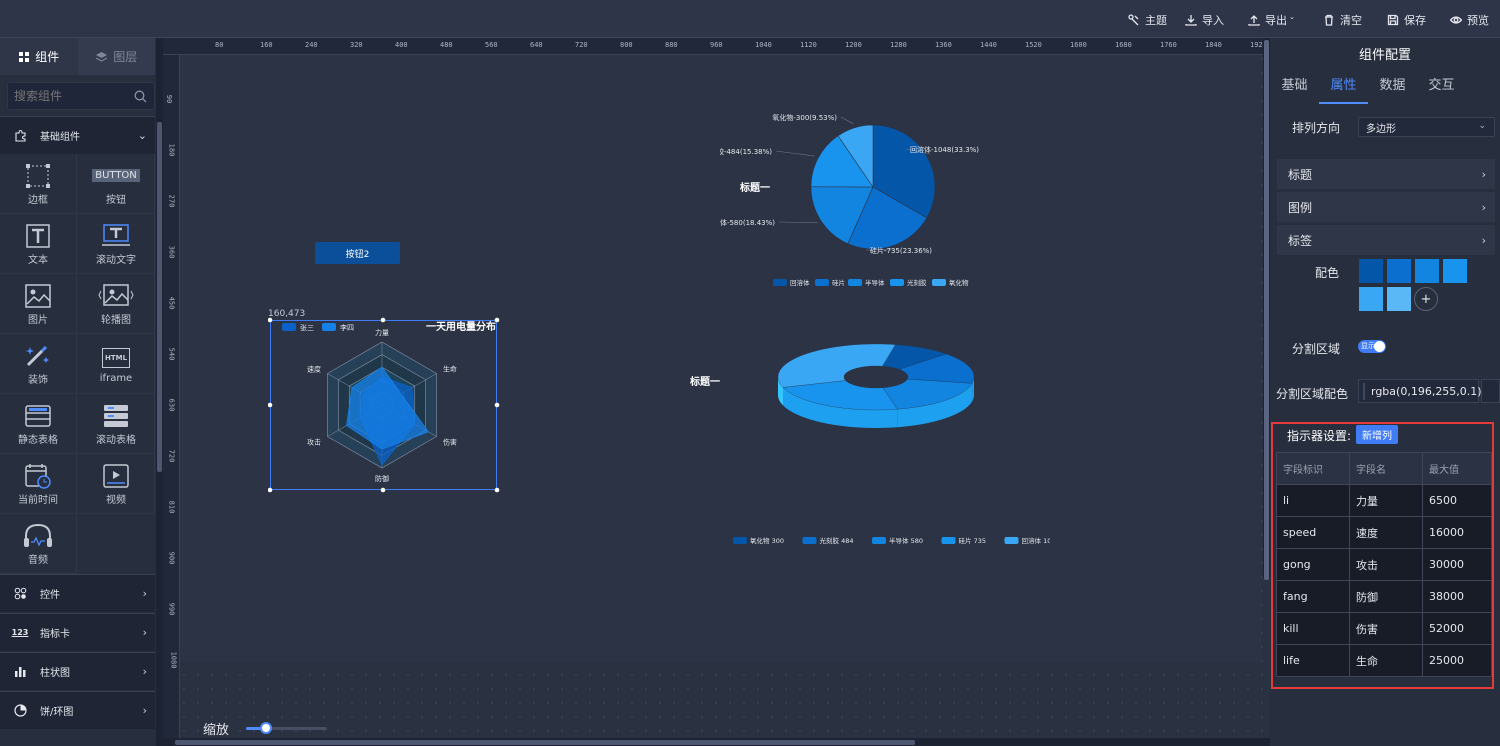  What do you see at coordinates (116, 304) in the screenshot?
I see `component-carousel: 轮播图` at bounding box center [116, 304].